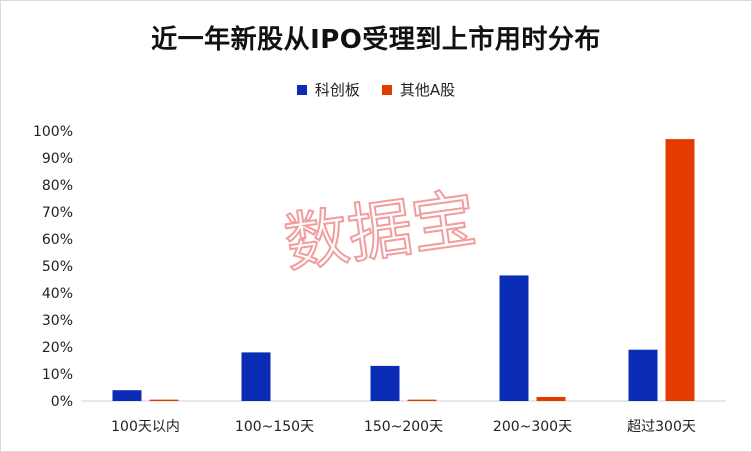 This screenshot has height=452, width=752. I want to click on y-tick-label: 80%, so click(57, 186).